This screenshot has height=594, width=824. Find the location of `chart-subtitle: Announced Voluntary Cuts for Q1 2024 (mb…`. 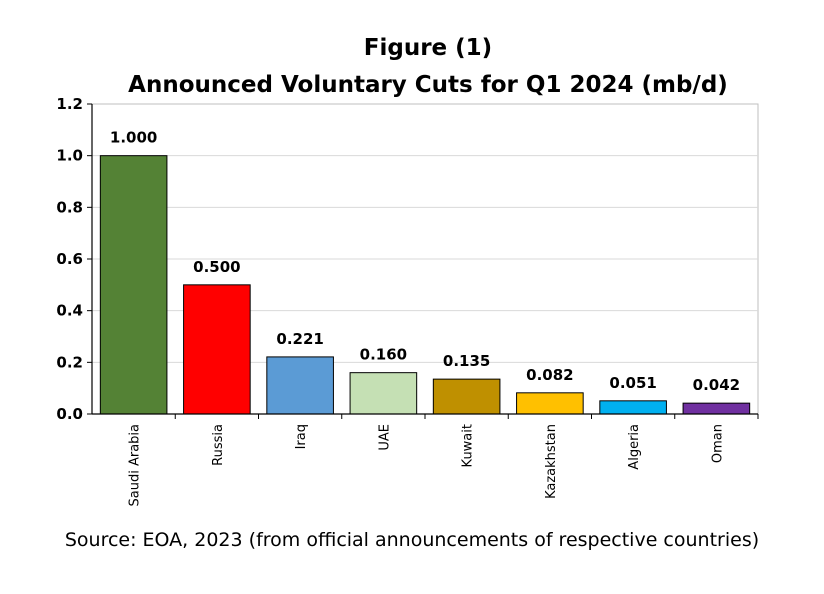

chart-subtitle: Announced Voluntary Cuts for Q1 2024 (mb… is located at coordinates (428, 85).